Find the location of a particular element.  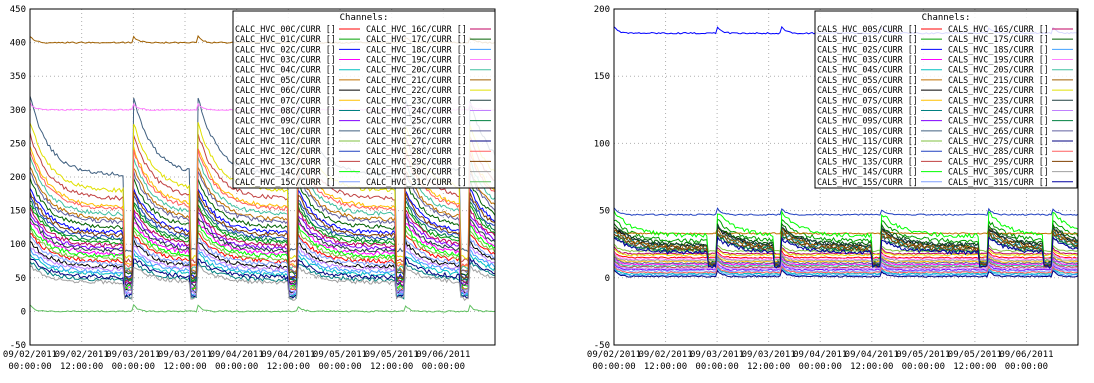

legend-entry: CALS_HVC_29S/CURR [] is located at coordinates (998, 161).